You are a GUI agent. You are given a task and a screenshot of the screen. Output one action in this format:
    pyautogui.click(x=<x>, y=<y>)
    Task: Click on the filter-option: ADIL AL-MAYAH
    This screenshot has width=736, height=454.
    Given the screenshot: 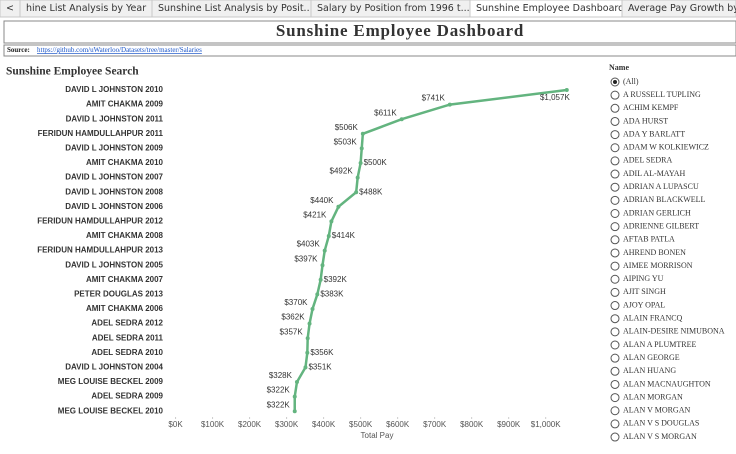 What is the action you would take?
    pyautogui.click(x=654, y=173)
    